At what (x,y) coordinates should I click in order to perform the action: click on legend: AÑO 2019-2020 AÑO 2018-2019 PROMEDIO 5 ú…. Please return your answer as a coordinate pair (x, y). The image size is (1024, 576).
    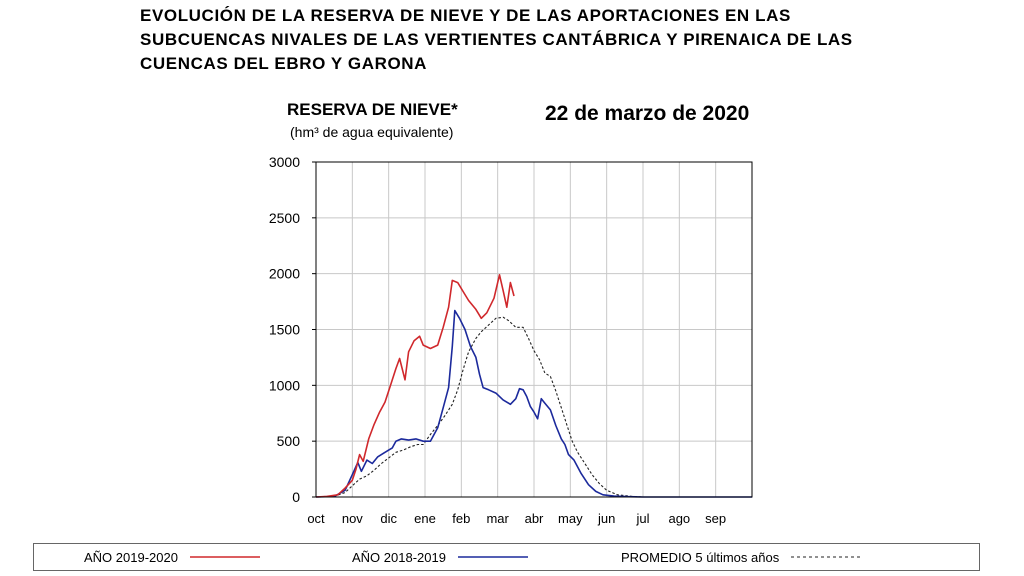
    Looking at the image, I should click on (506, 557).